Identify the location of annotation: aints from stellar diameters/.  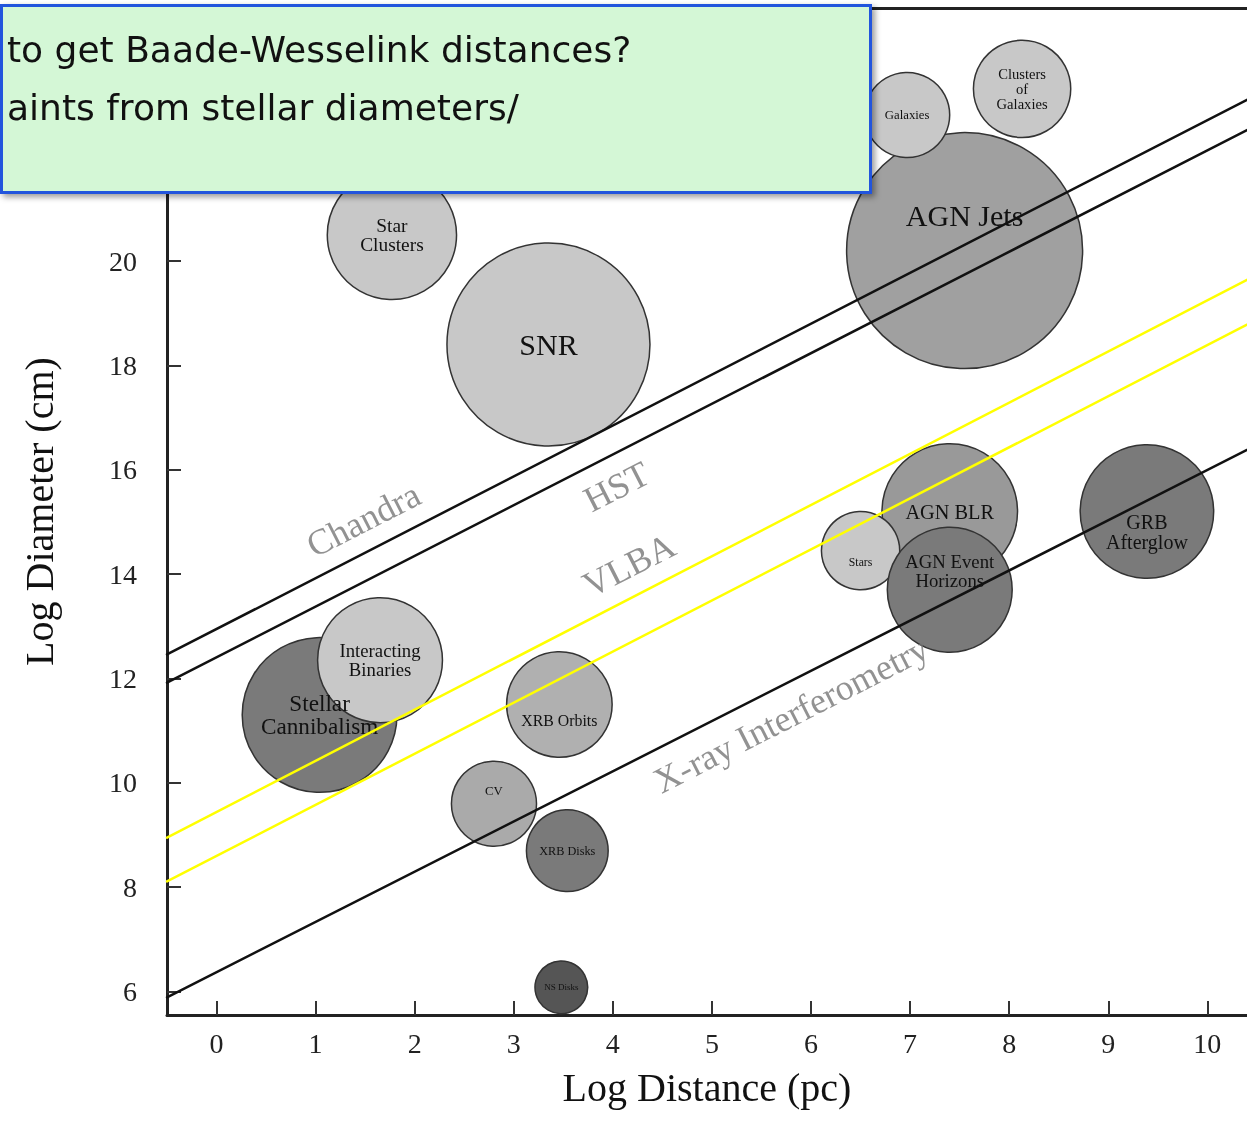
(263, 108).